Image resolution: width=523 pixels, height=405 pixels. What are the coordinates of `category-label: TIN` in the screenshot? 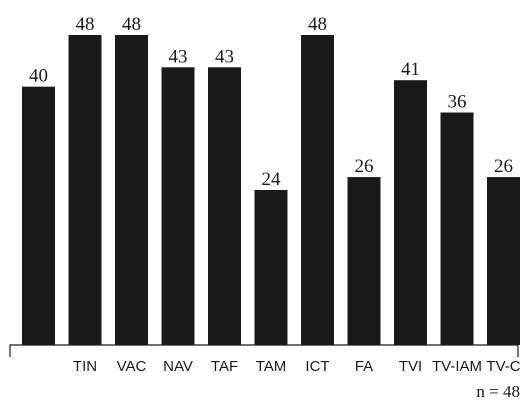 It's located at (85, 366).